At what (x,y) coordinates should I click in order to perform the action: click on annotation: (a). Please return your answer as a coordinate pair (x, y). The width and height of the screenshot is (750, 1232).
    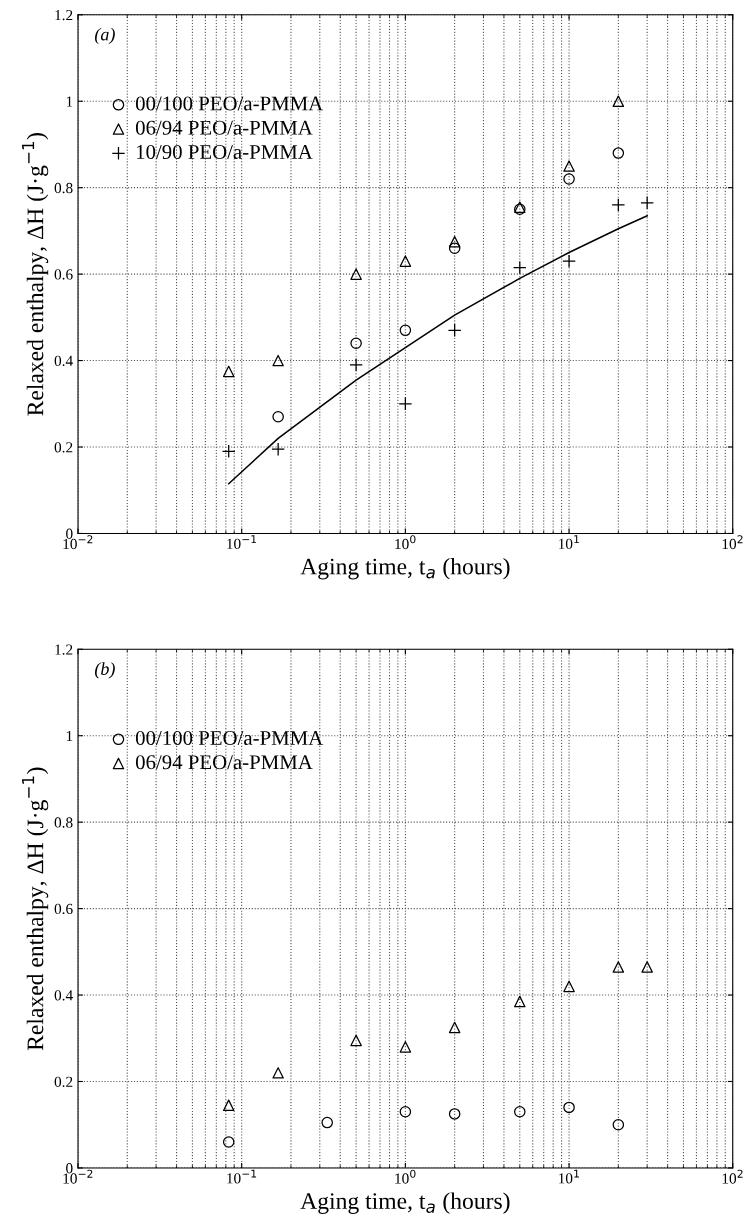
    Looking at the image, I should click on (105, 36).